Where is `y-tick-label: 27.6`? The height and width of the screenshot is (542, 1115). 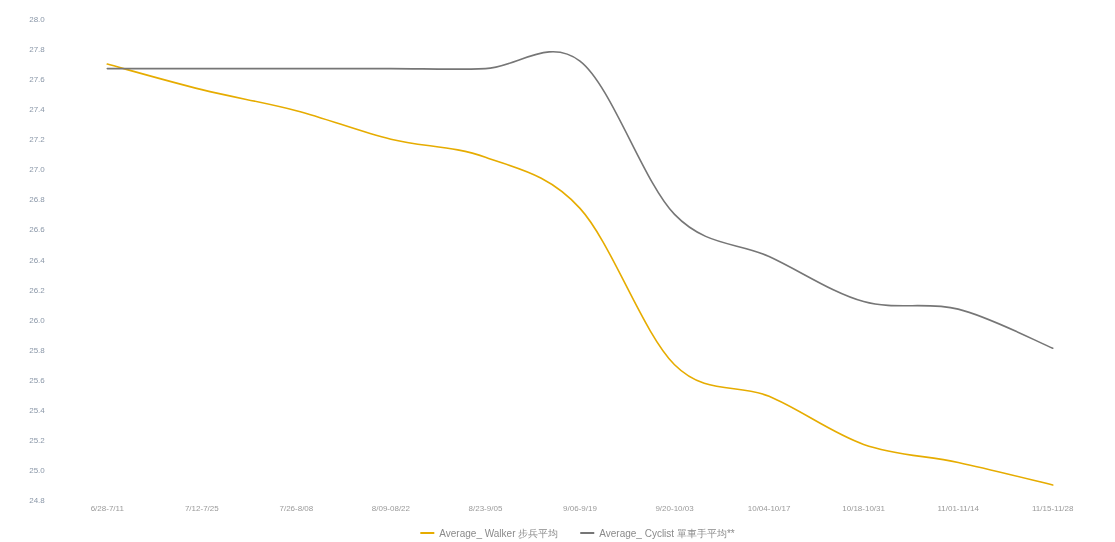 y-tick-label: 27.6 is located at coordinates (37, 80).